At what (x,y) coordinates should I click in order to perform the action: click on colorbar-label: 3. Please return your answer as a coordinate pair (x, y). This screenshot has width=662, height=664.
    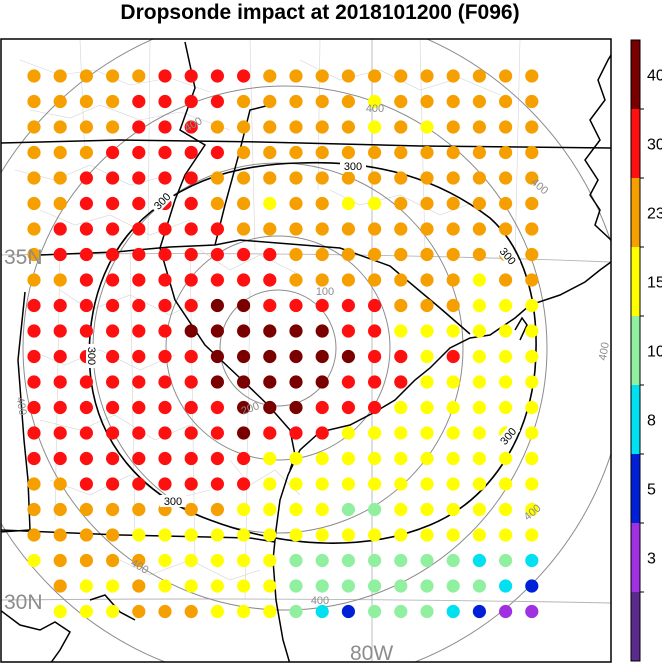
    Looking at the image, I should click on (651, 559).